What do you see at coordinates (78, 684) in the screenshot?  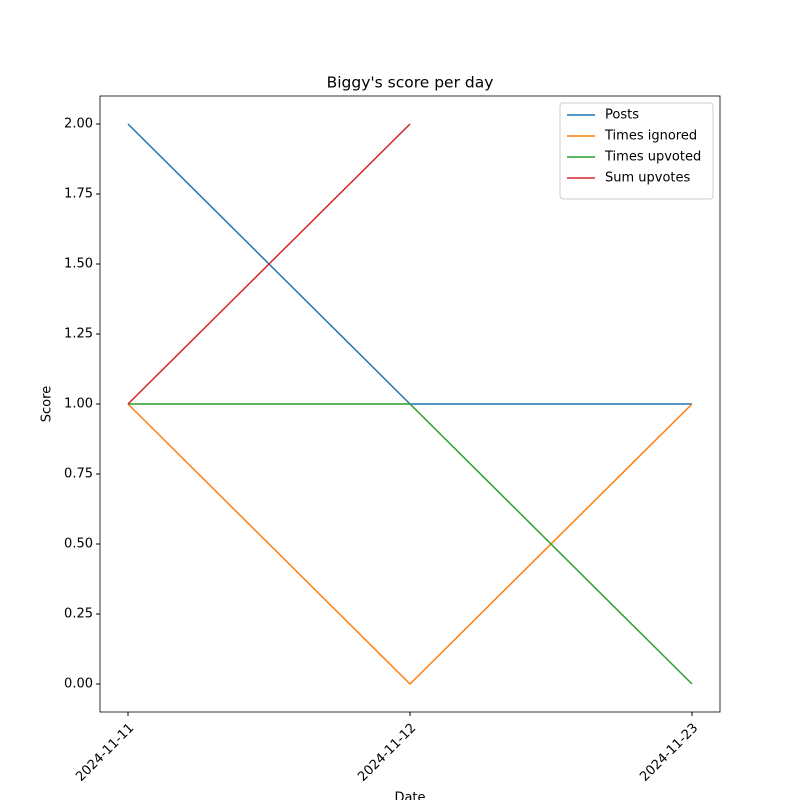 I see `y-tick-label: 0.00` at bounding box center [78, 684].